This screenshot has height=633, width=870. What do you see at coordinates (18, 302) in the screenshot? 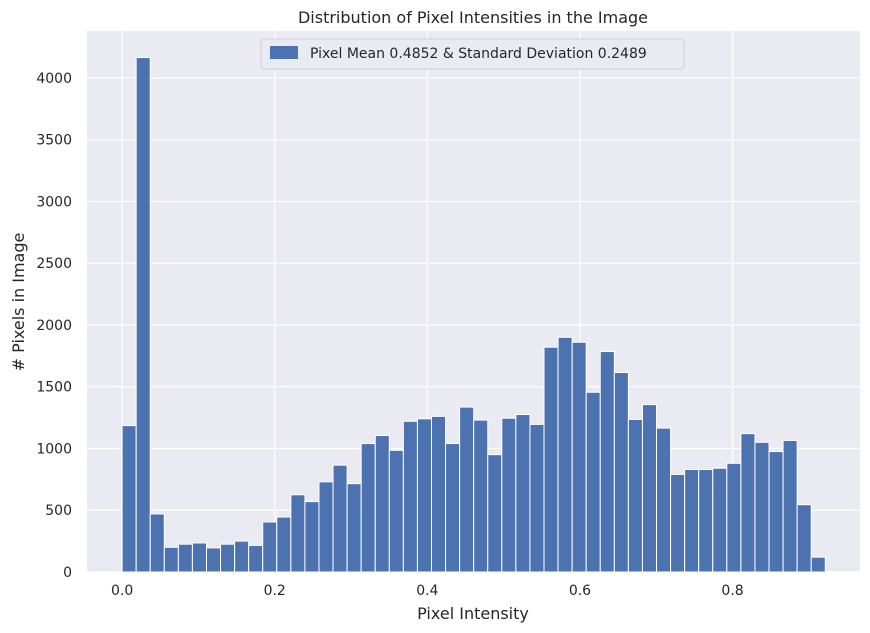
I see `y-axis-label: # Pixels in Image` at bounding box center [18, 302].